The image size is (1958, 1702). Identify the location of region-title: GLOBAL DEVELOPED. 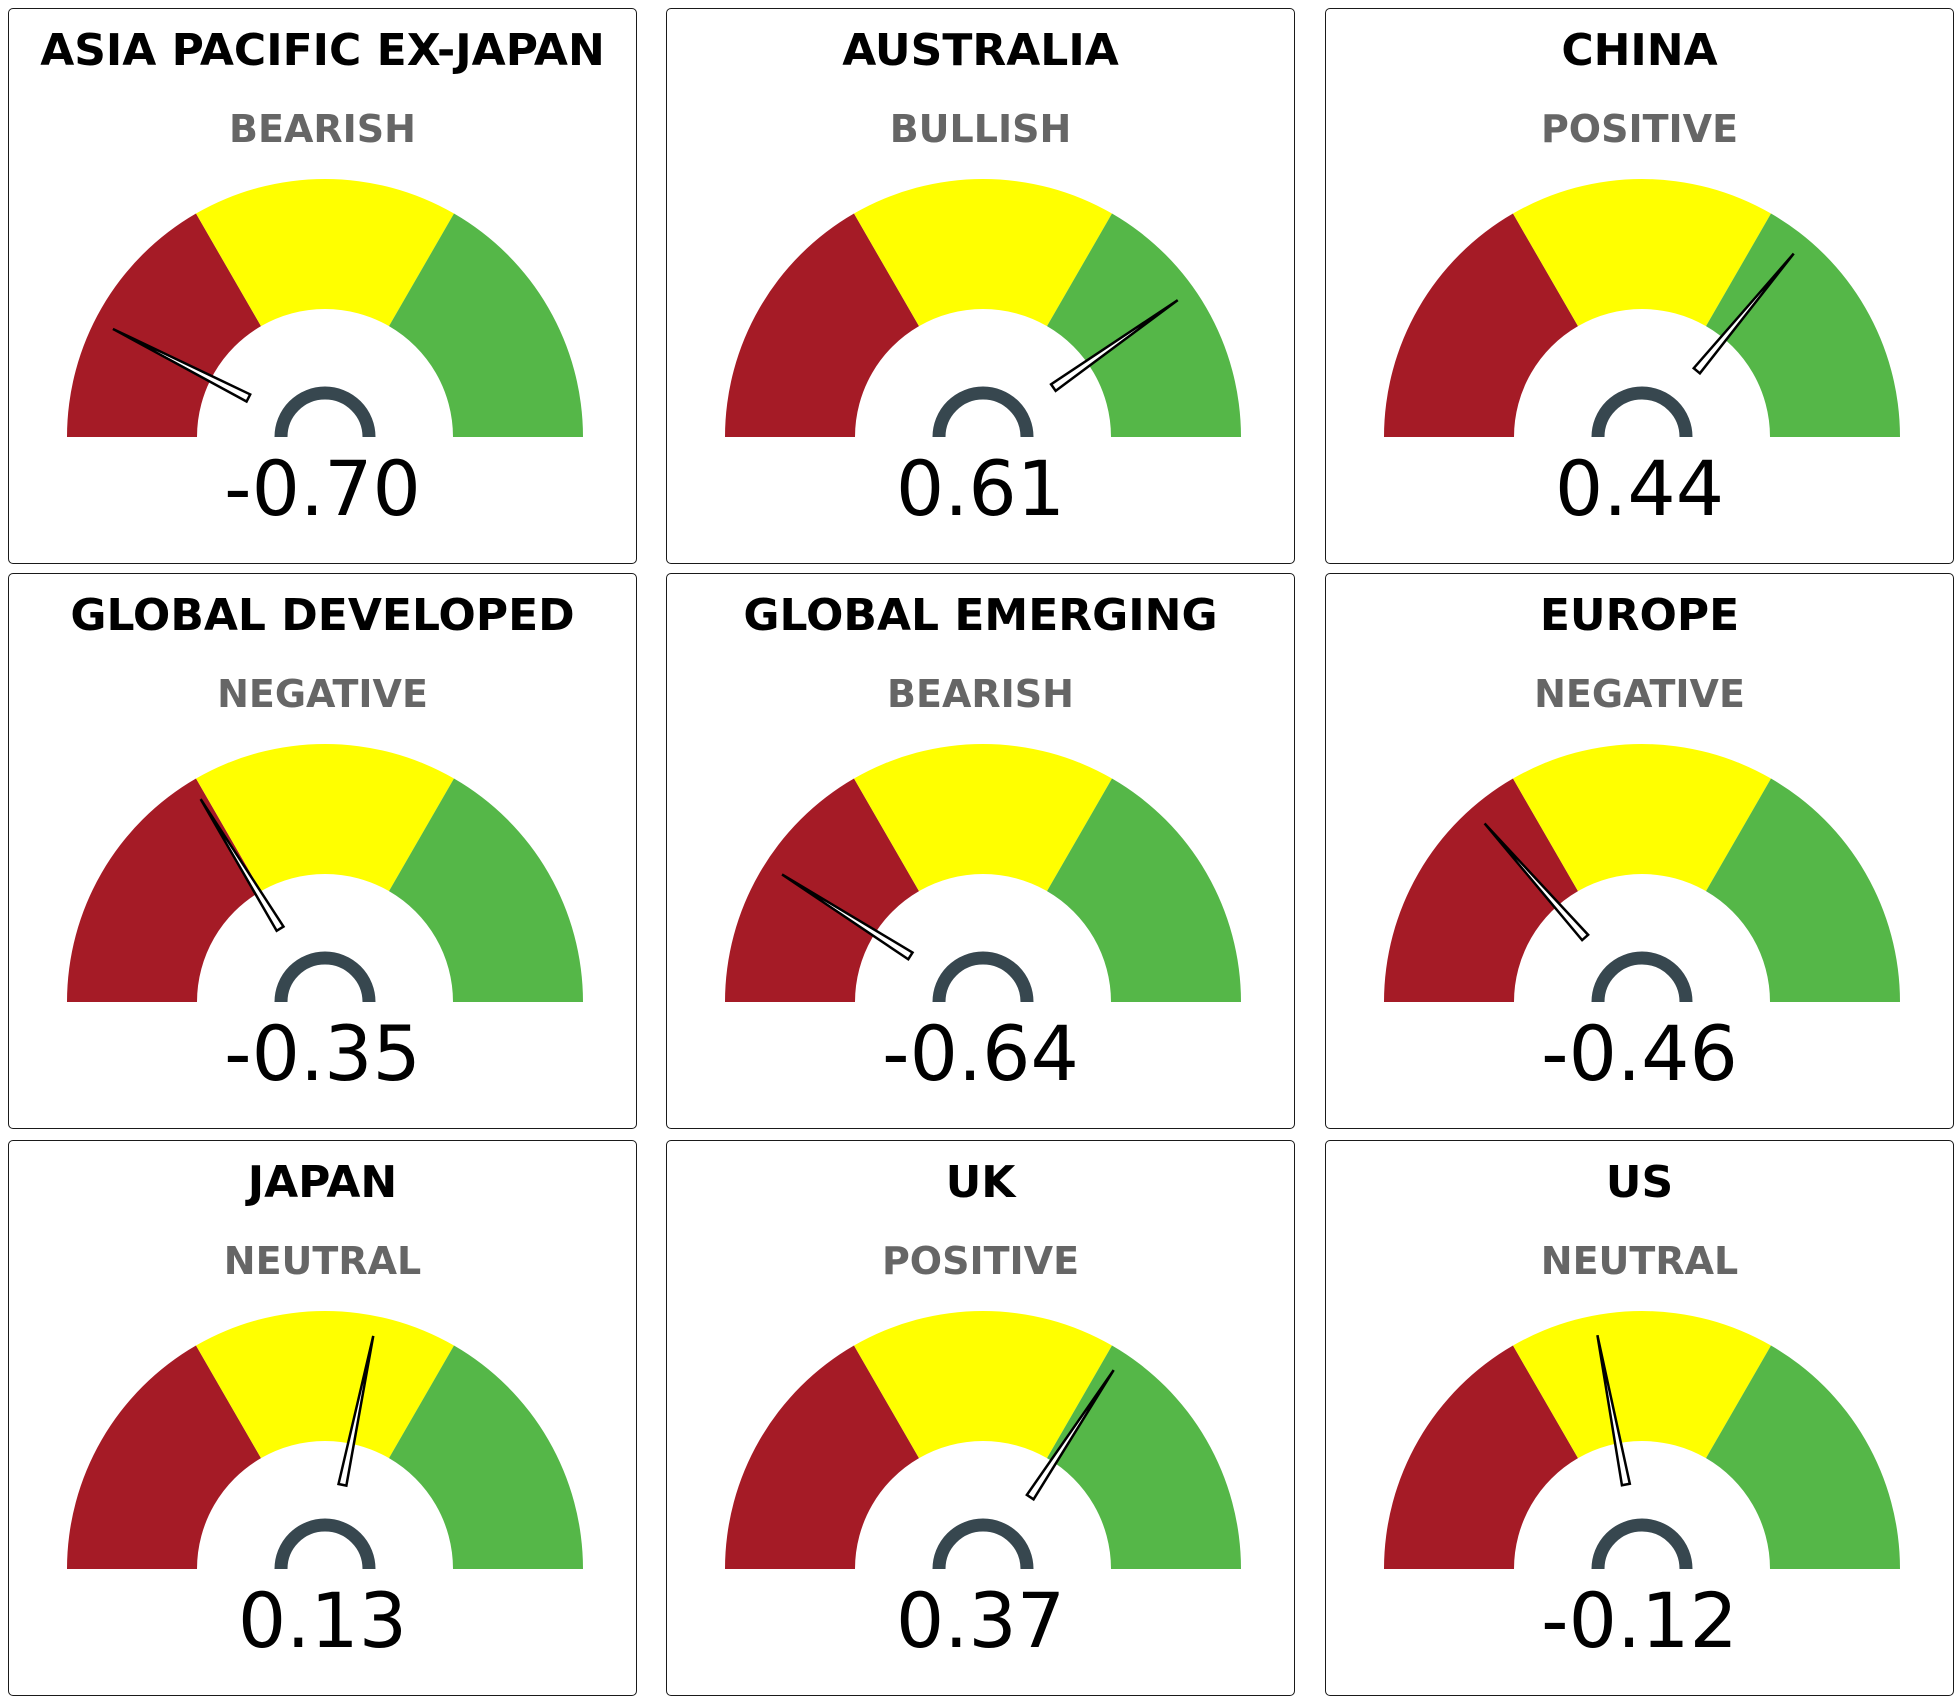
(322, 615).